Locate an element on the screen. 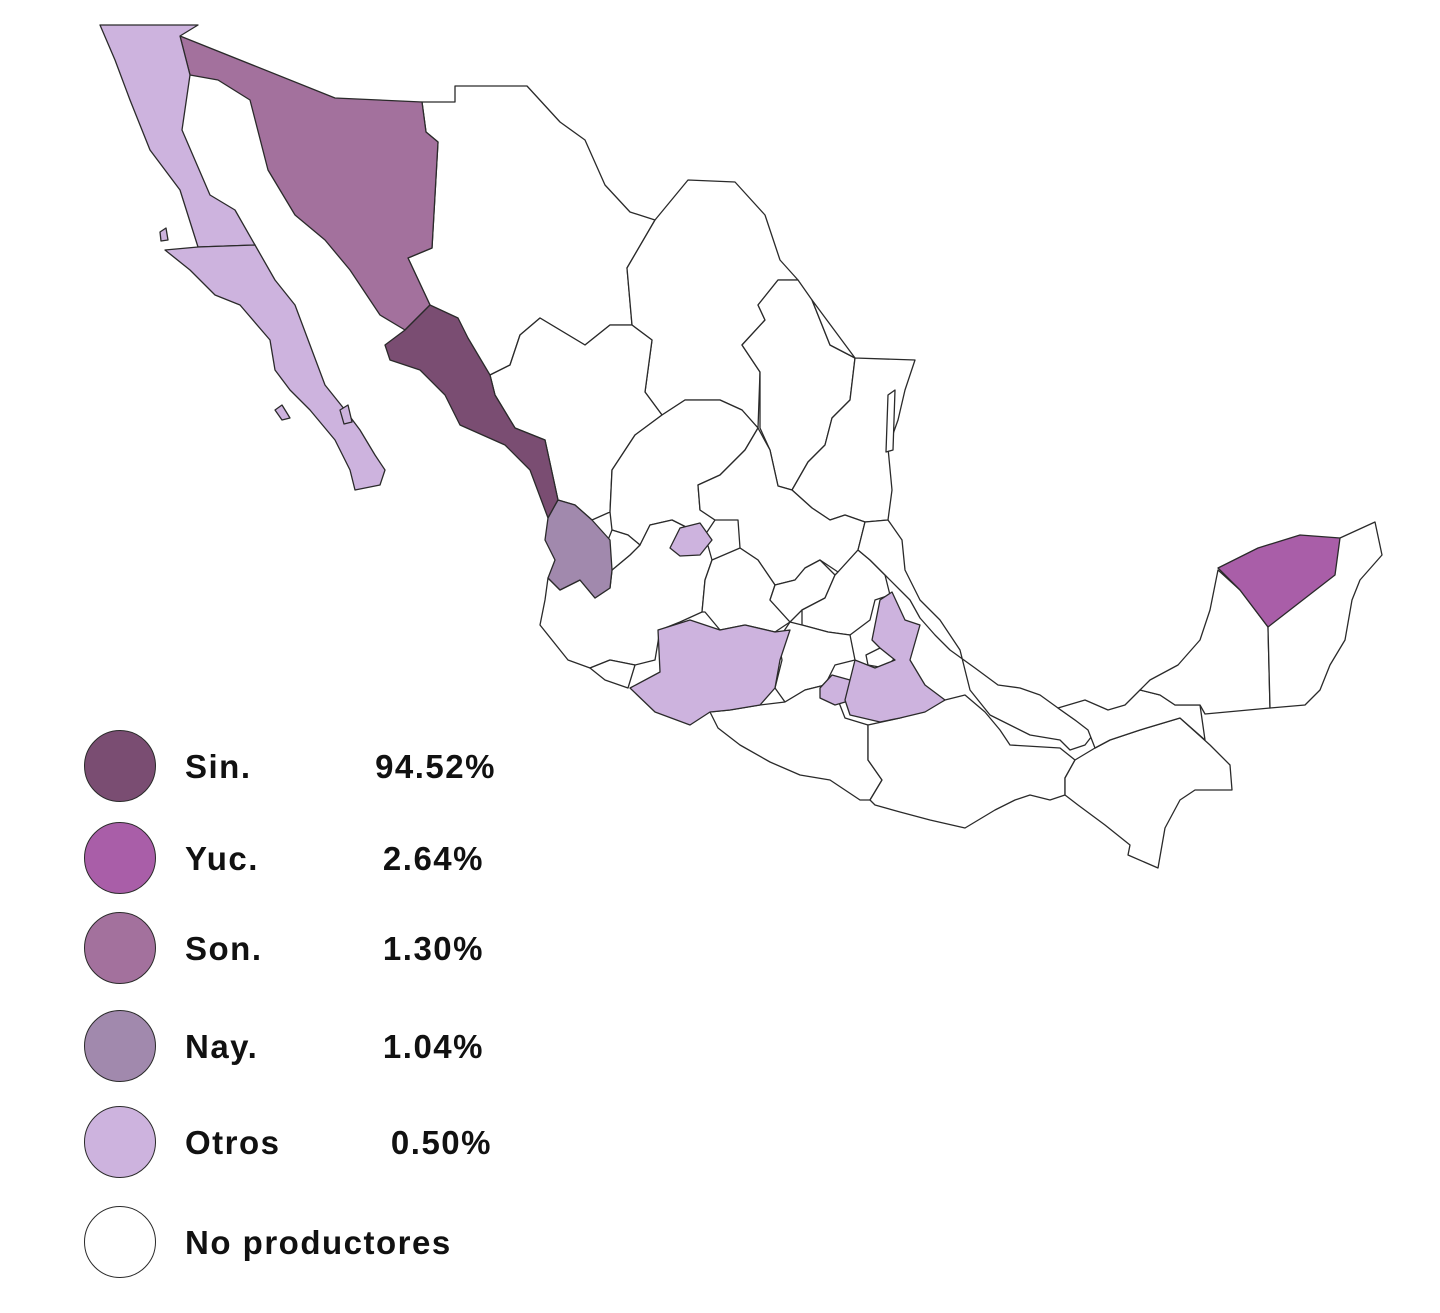 The height and width of the screenshot is (1313, 1440). legend-label: No productores is located at coordinates (318, 1242).